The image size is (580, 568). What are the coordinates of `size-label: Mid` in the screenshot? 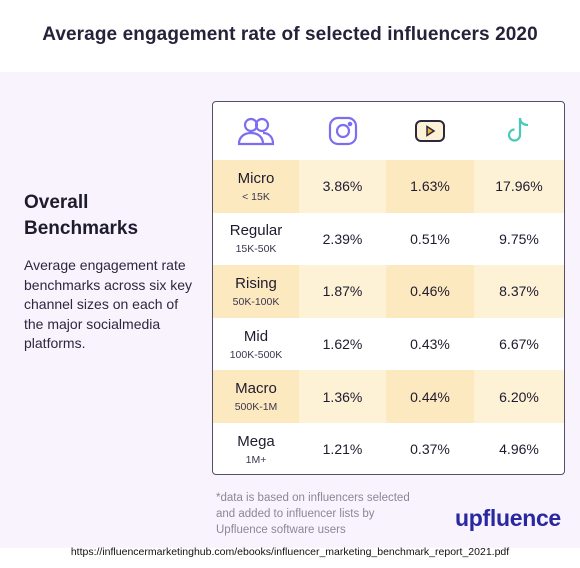 It's located at (256, 336).